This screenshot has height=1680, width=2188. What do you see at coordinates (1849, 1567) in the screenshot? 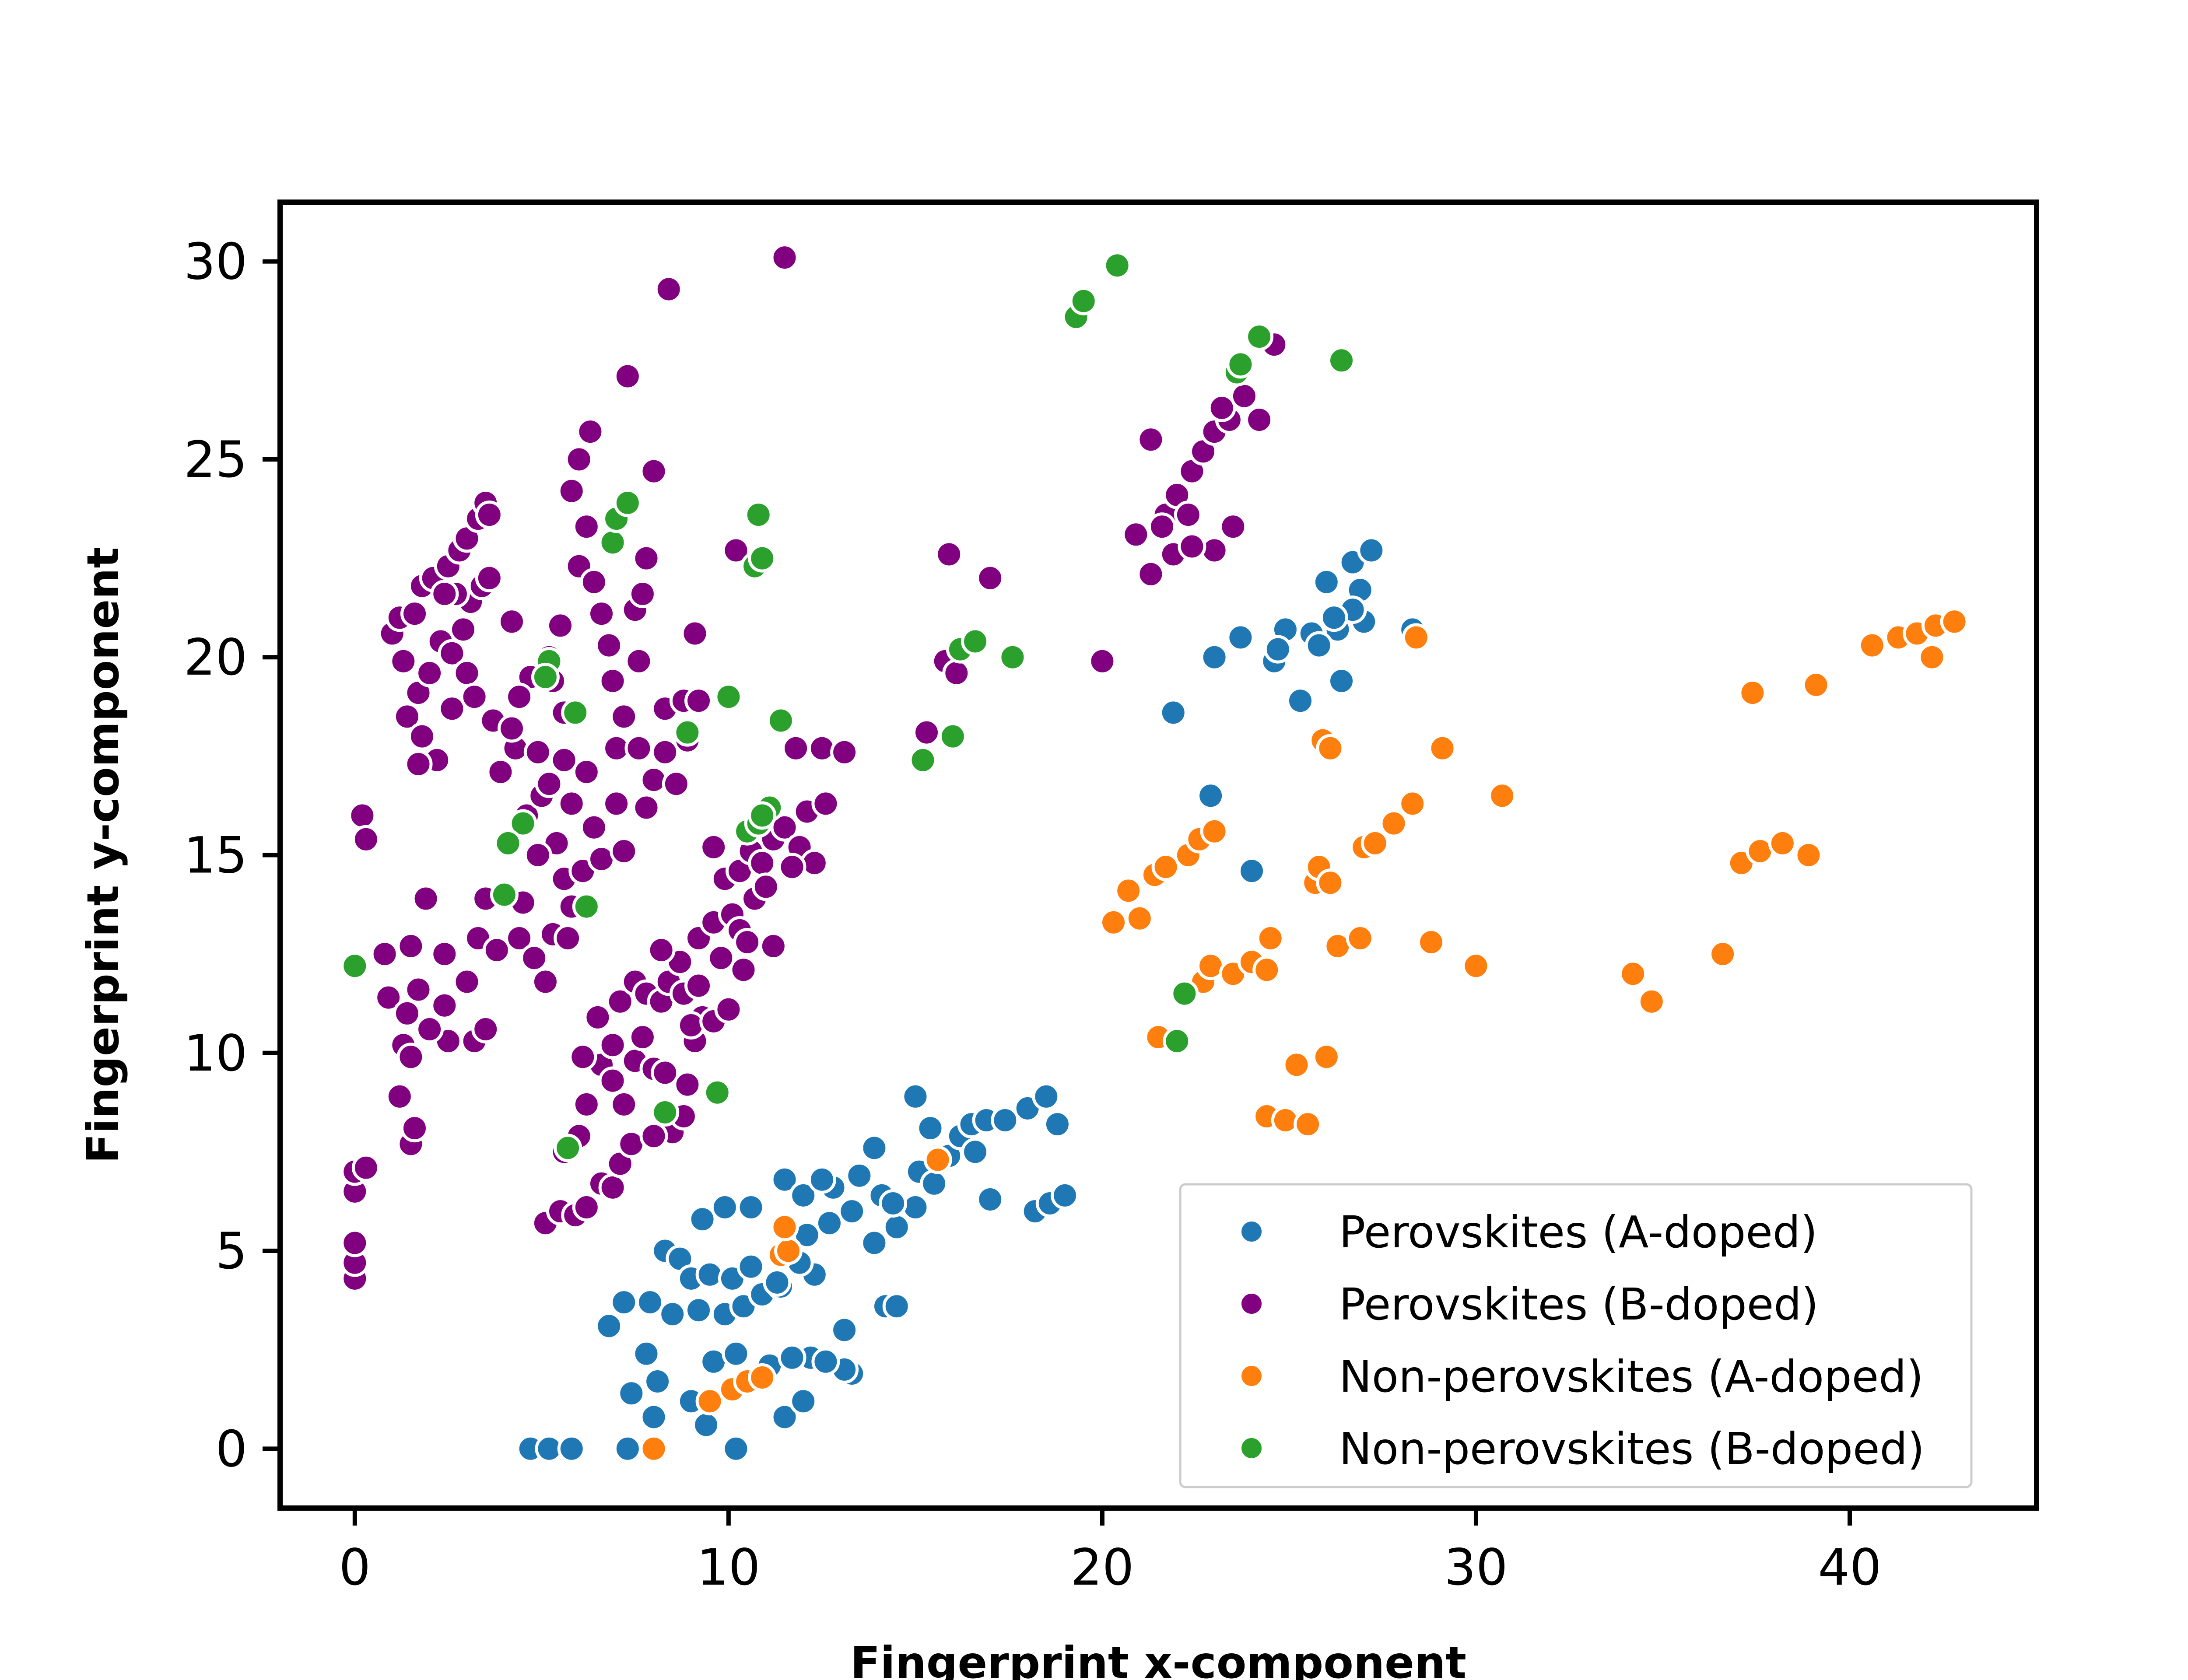
I see `x-tick-label: 40` at bounding box center [1849, 1567].